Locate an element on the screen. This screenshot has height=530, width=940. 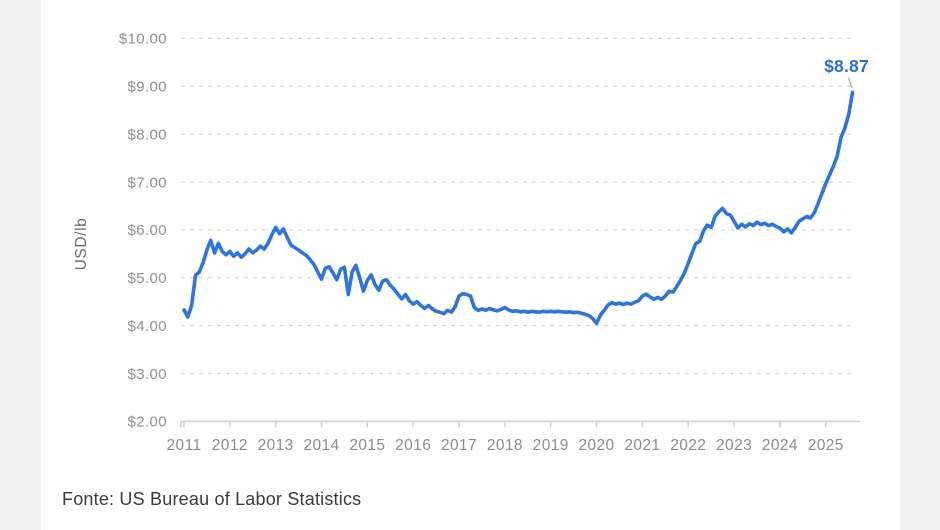
y-axis-tick-label: $9.00 is located at coordinates (147, 87).